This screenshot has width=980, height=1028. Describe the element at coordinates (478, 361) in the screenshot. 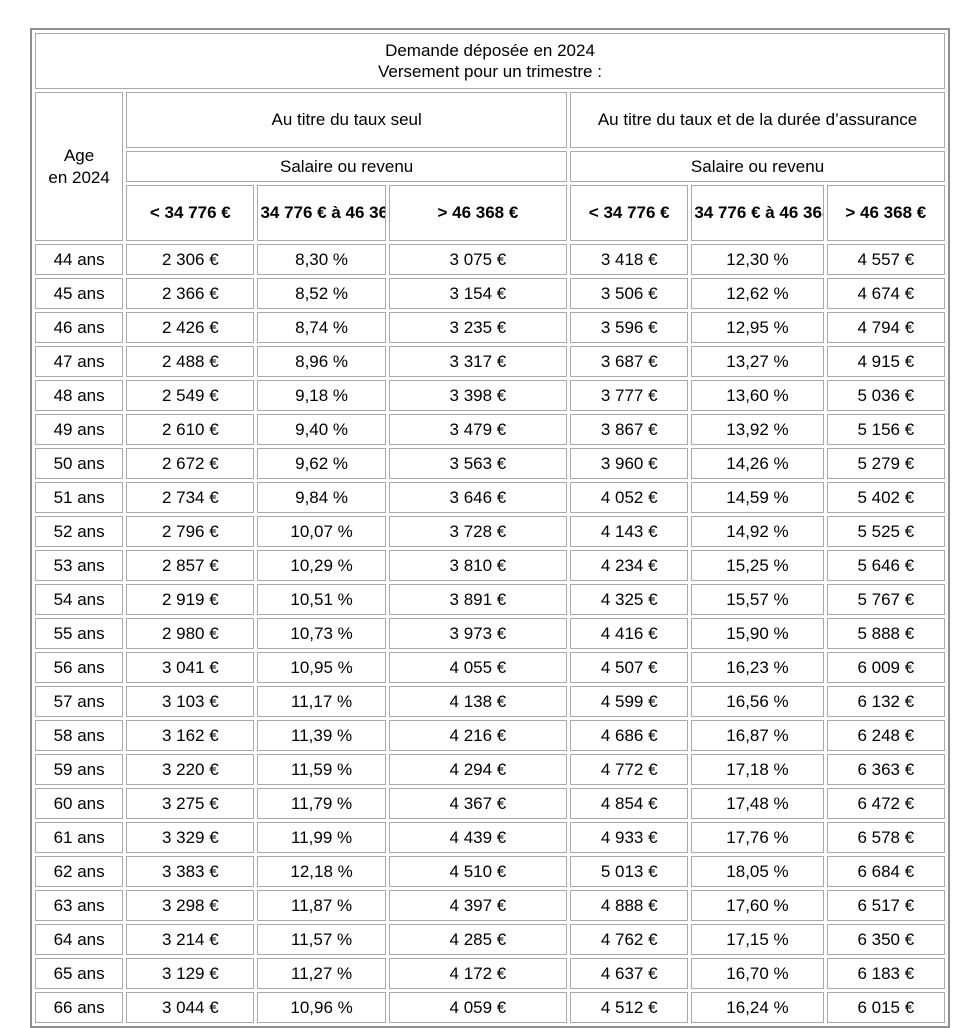

I see `value-cell: 3 317 €` at that location.